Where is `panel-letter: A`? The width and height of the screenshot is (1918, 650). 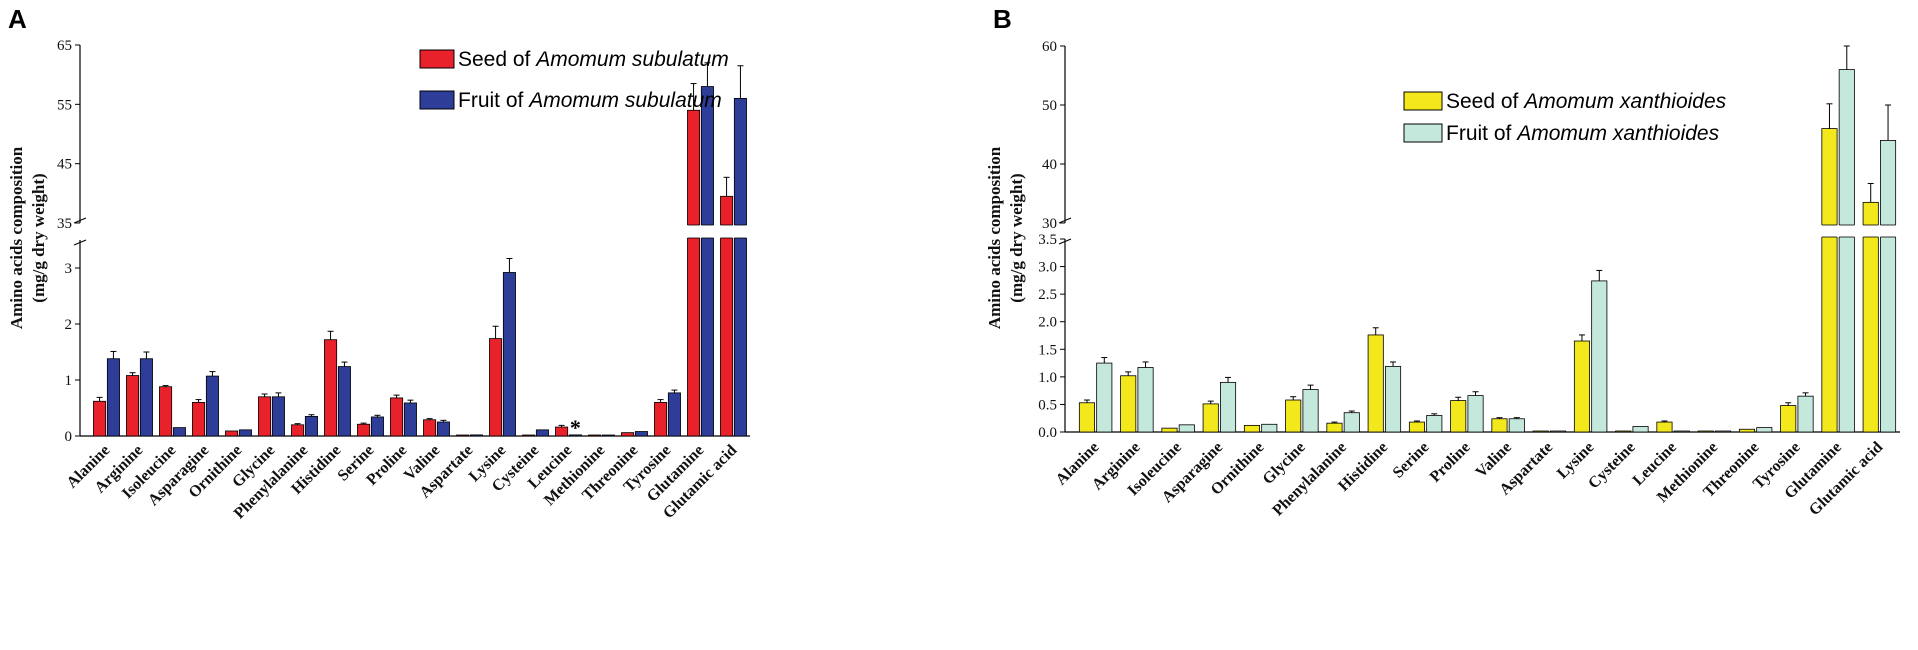 panel-letter: A is located at coordinates (17, 19).